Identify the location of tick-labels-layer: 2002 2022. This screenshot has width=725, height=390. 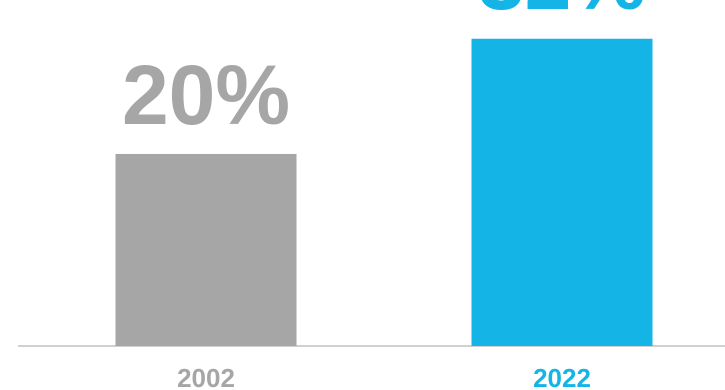
(384, 376).